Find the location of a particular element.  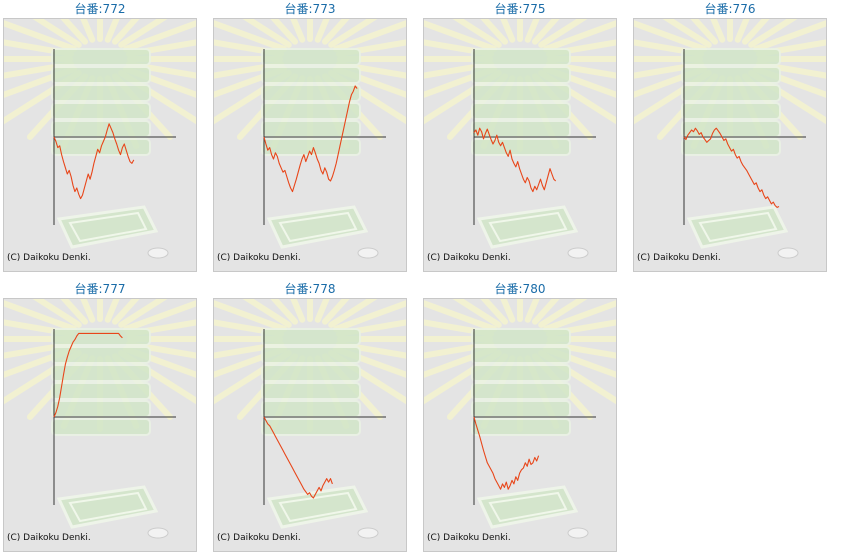

machine-title-link: 台番:772 is located at coordinates (100, 9).